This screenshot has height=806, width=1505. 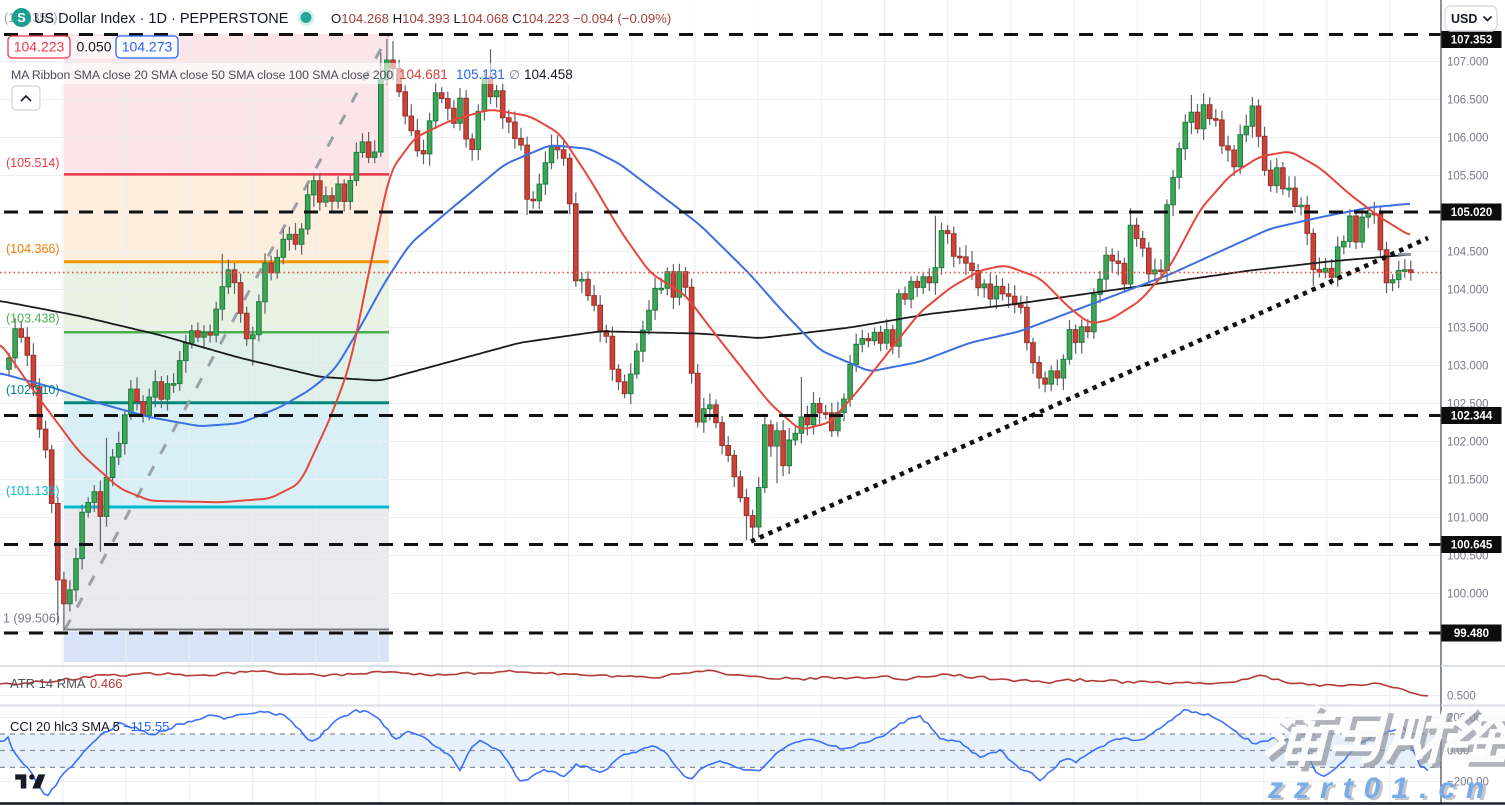 What do you see at coordinates (1468, 101) in the screenshot?
I see `svg-text: 106.500` at bounding box center [1468, 101].